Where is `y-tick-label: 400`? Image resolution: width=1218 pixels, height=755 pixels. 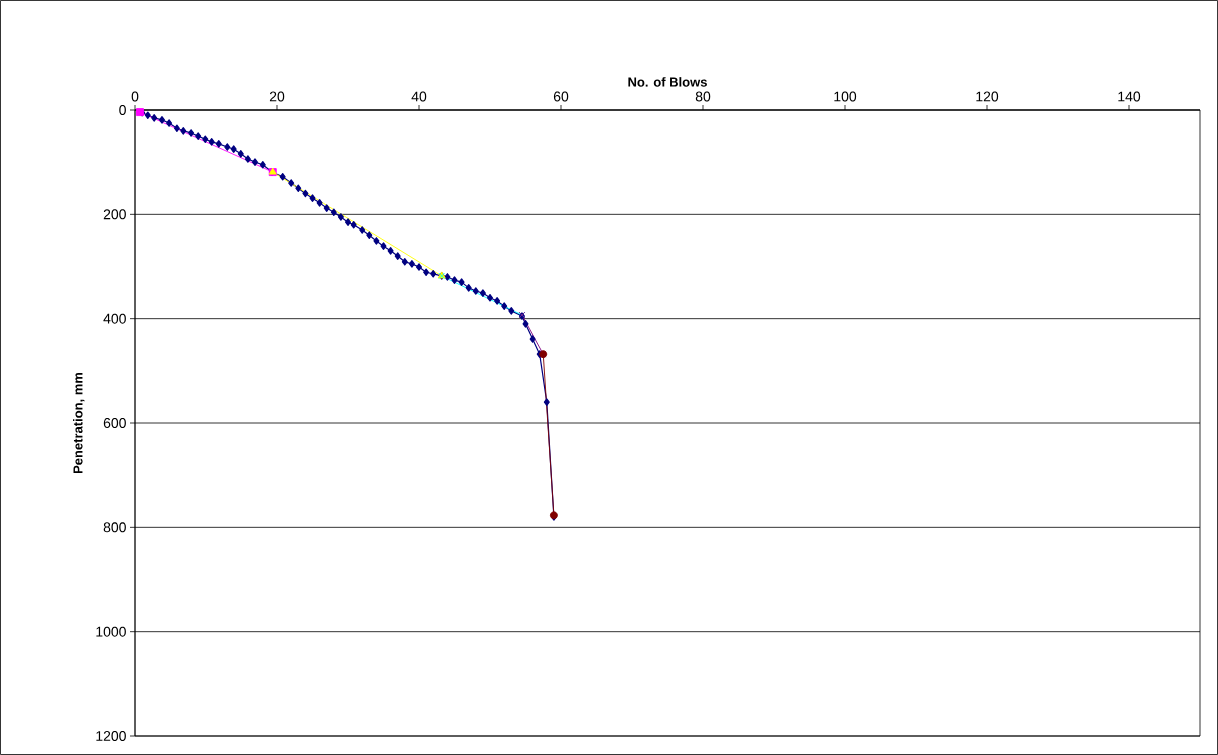 y-tick-label: 400 is located at coordinates (114, 318).